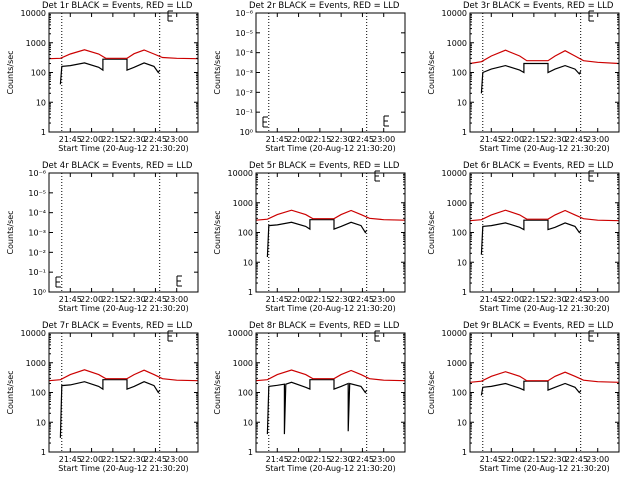  I want to click on y-tick-label: 10⁻², so click(244, 92).